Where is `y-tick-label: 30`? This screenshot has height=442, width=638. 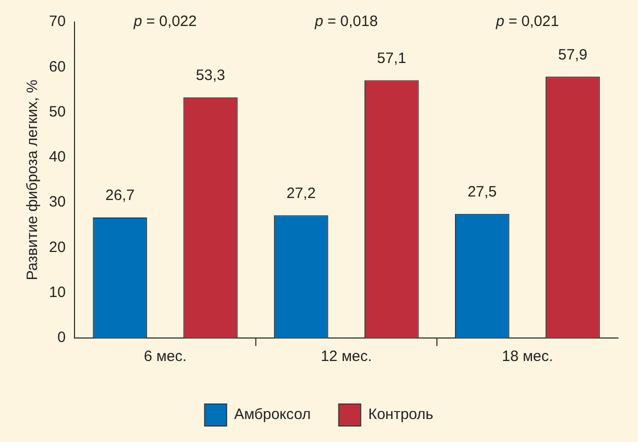 y-tick-label: 30 is located at coordinates (57, 202).